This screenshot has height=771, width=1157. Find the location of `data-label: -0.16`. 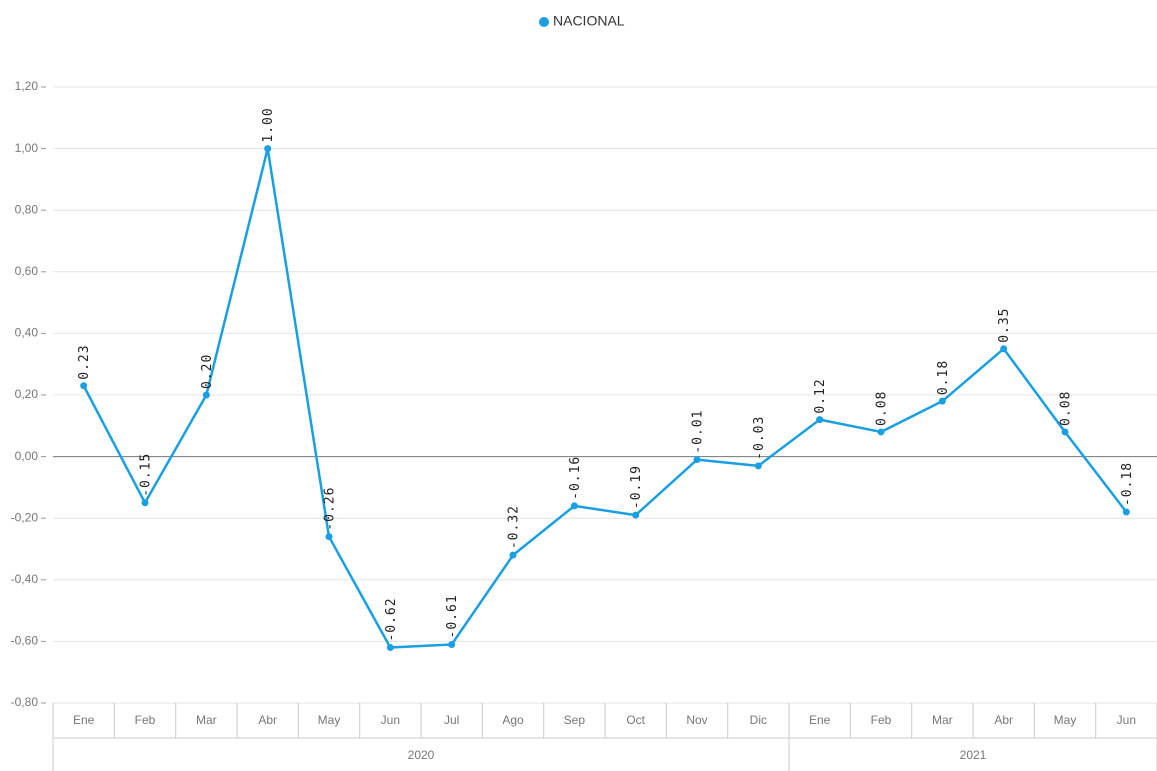

data-label: -0.16 is located at coordinates (575, 478).